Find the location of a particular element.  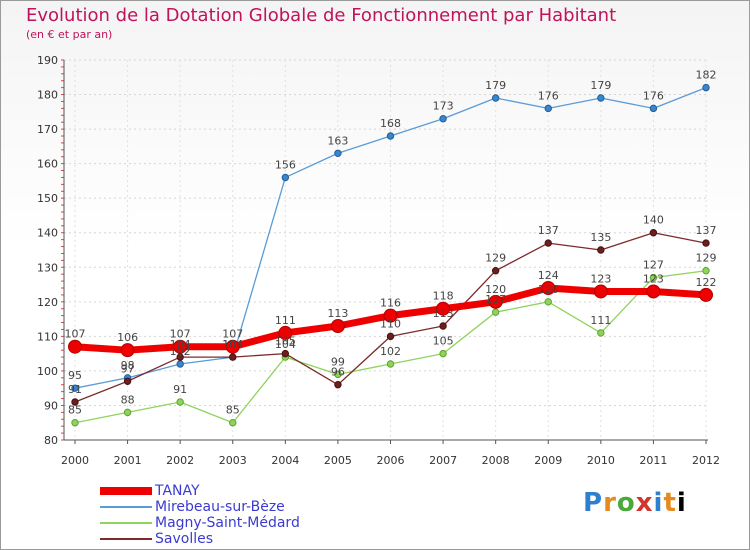

y-tick-label: 130 is located at coordinates (47, 267).